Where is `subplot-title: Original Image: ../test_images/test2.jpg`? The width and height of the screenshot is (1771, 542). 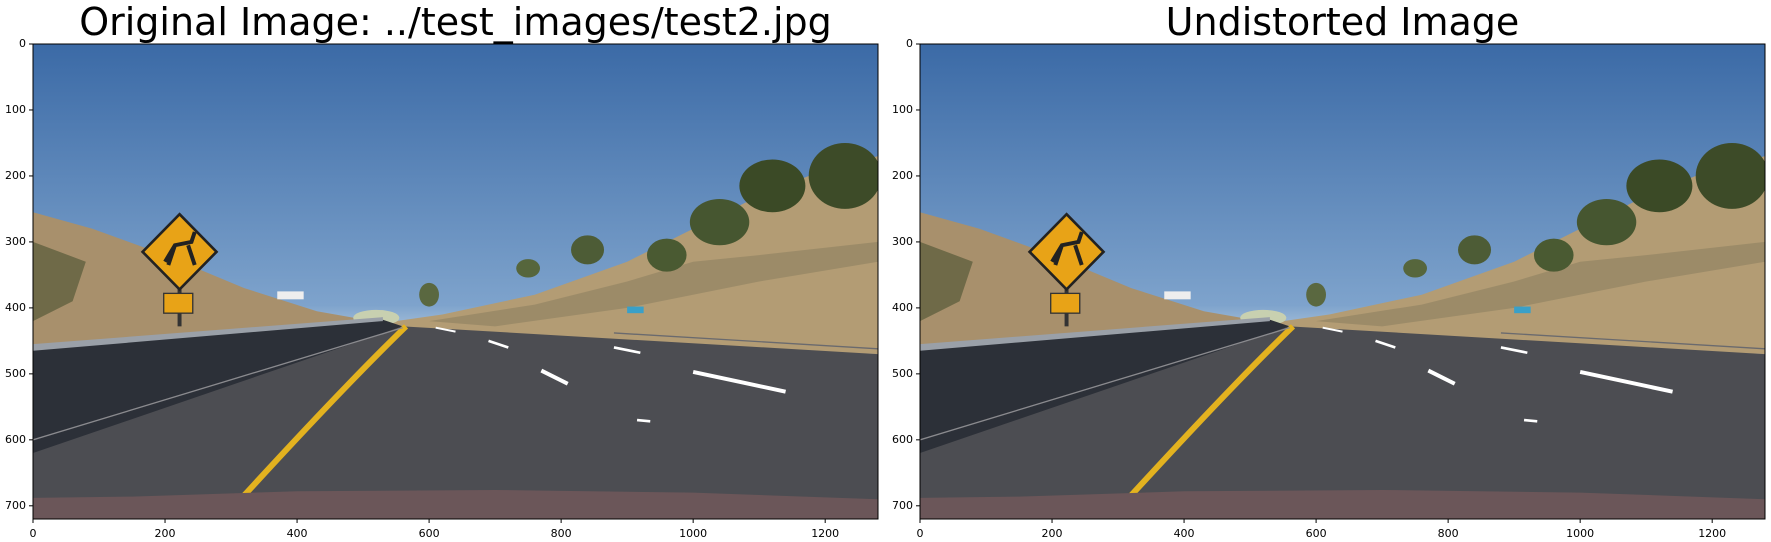
subplot-title: Original Image: ../test_images/test2.jpg is located at coordinates (455, 22).